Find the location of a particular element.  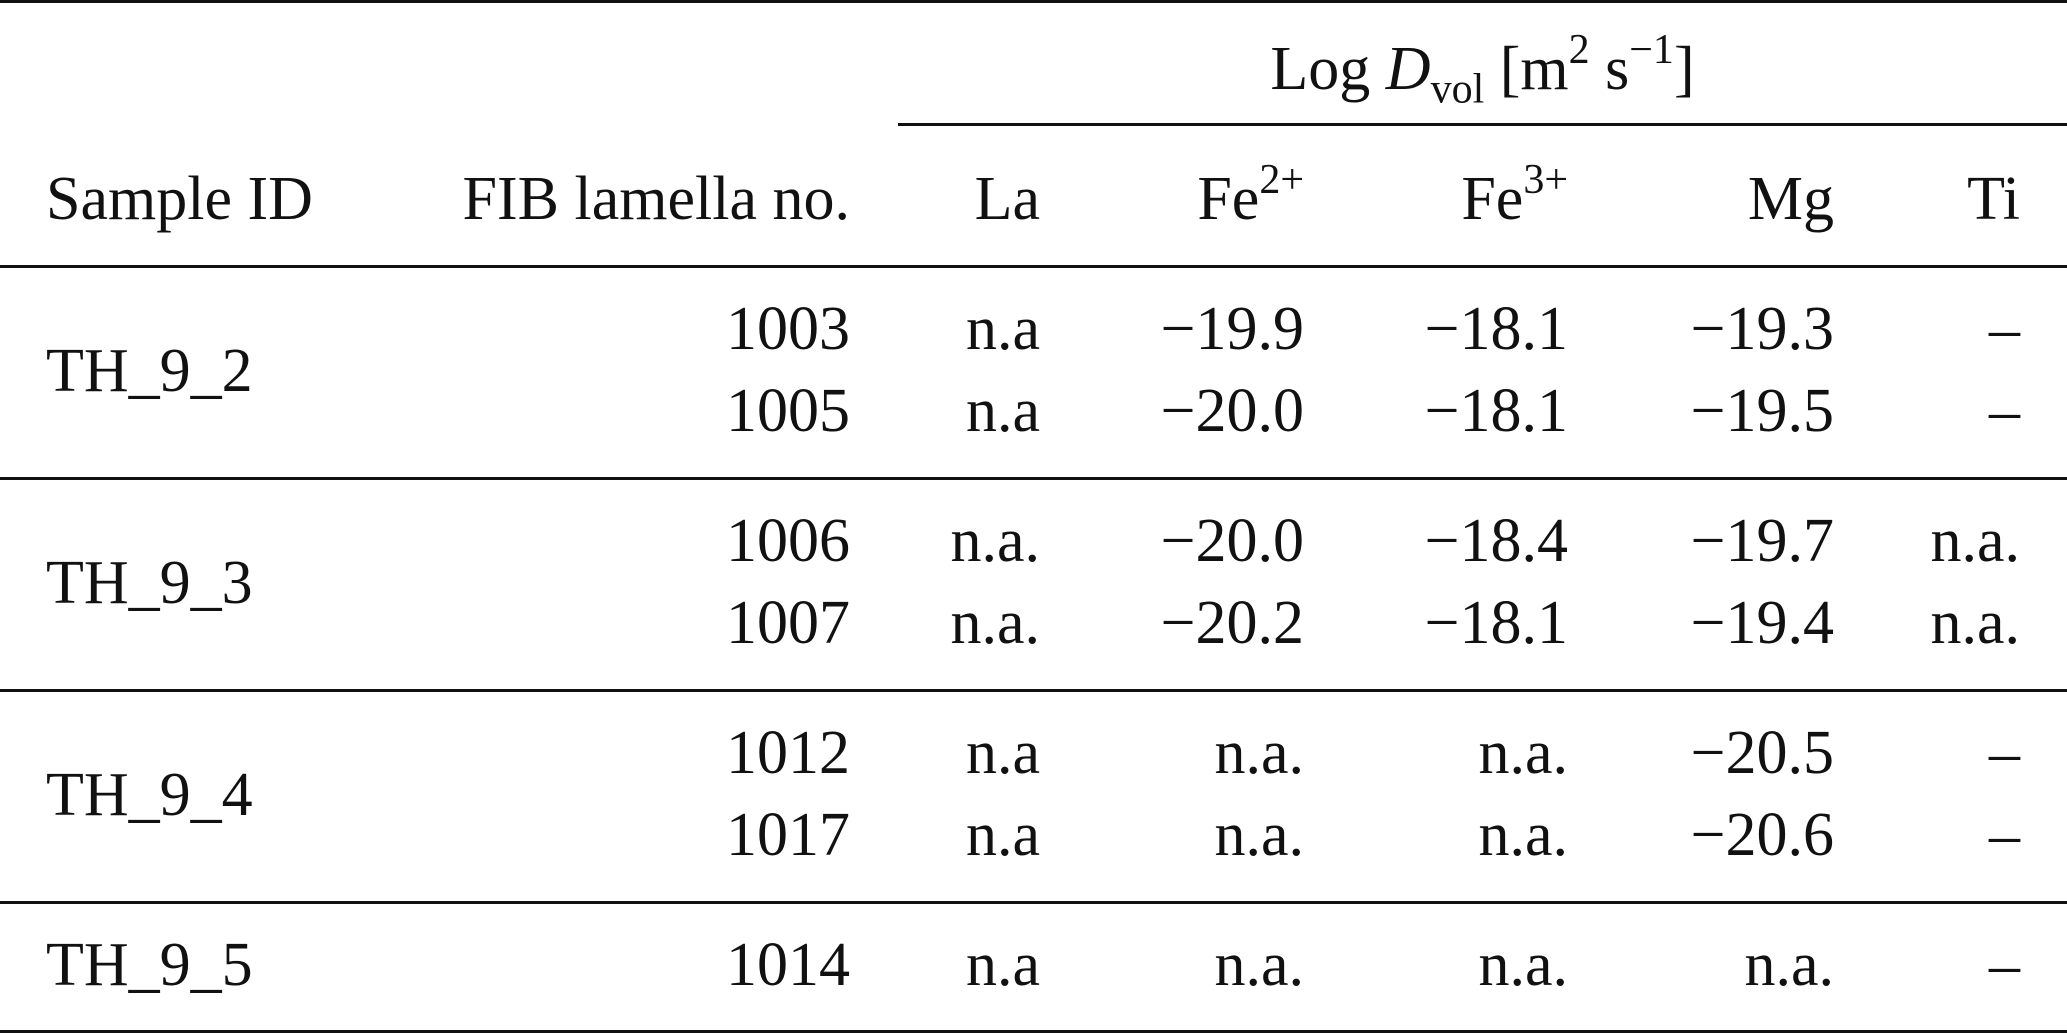

group-header-label: Log Dvol [m2 s−1] is located at coordinates (1482, 69).